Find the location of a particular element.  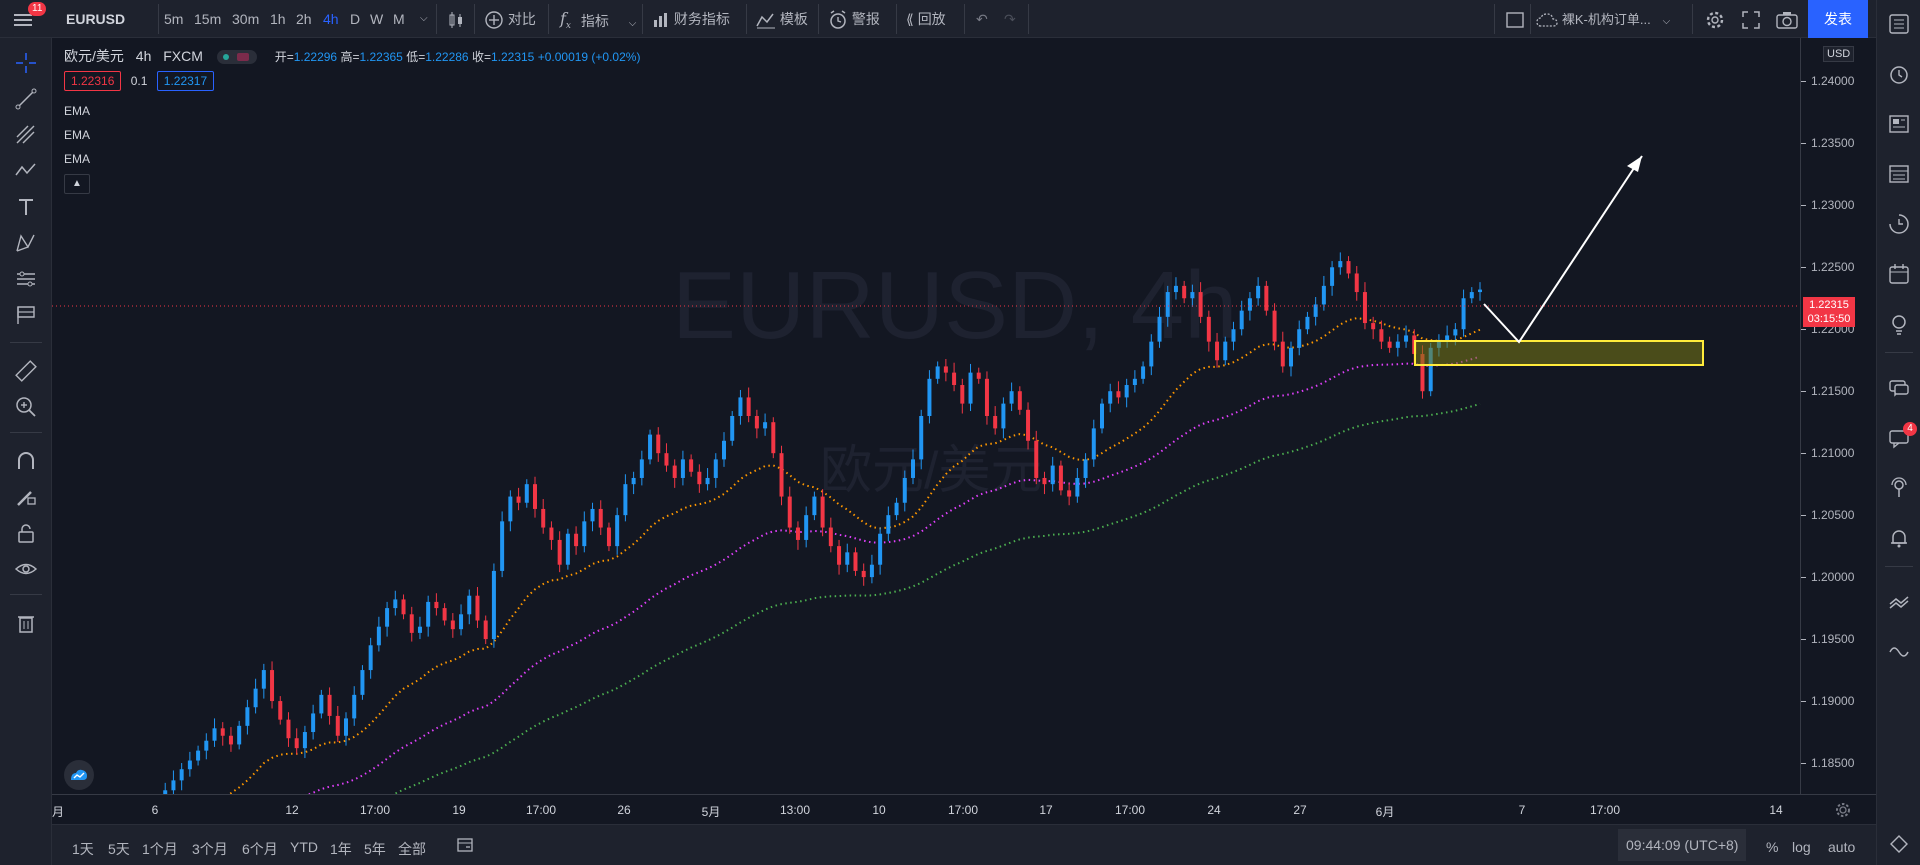

trendline-tool is located at coordinates (26, 99).